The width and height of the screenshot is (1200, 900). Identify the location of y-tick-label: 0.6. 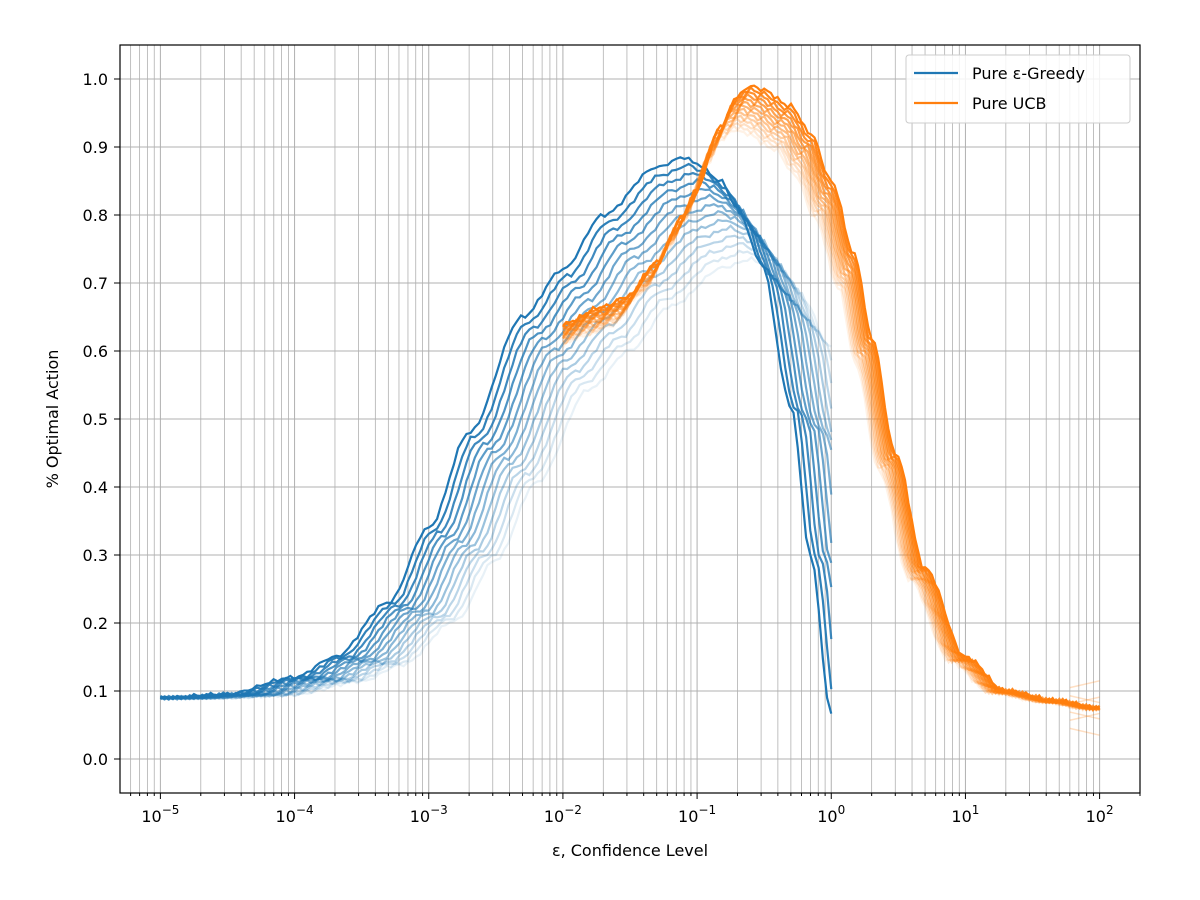
(95, 351).